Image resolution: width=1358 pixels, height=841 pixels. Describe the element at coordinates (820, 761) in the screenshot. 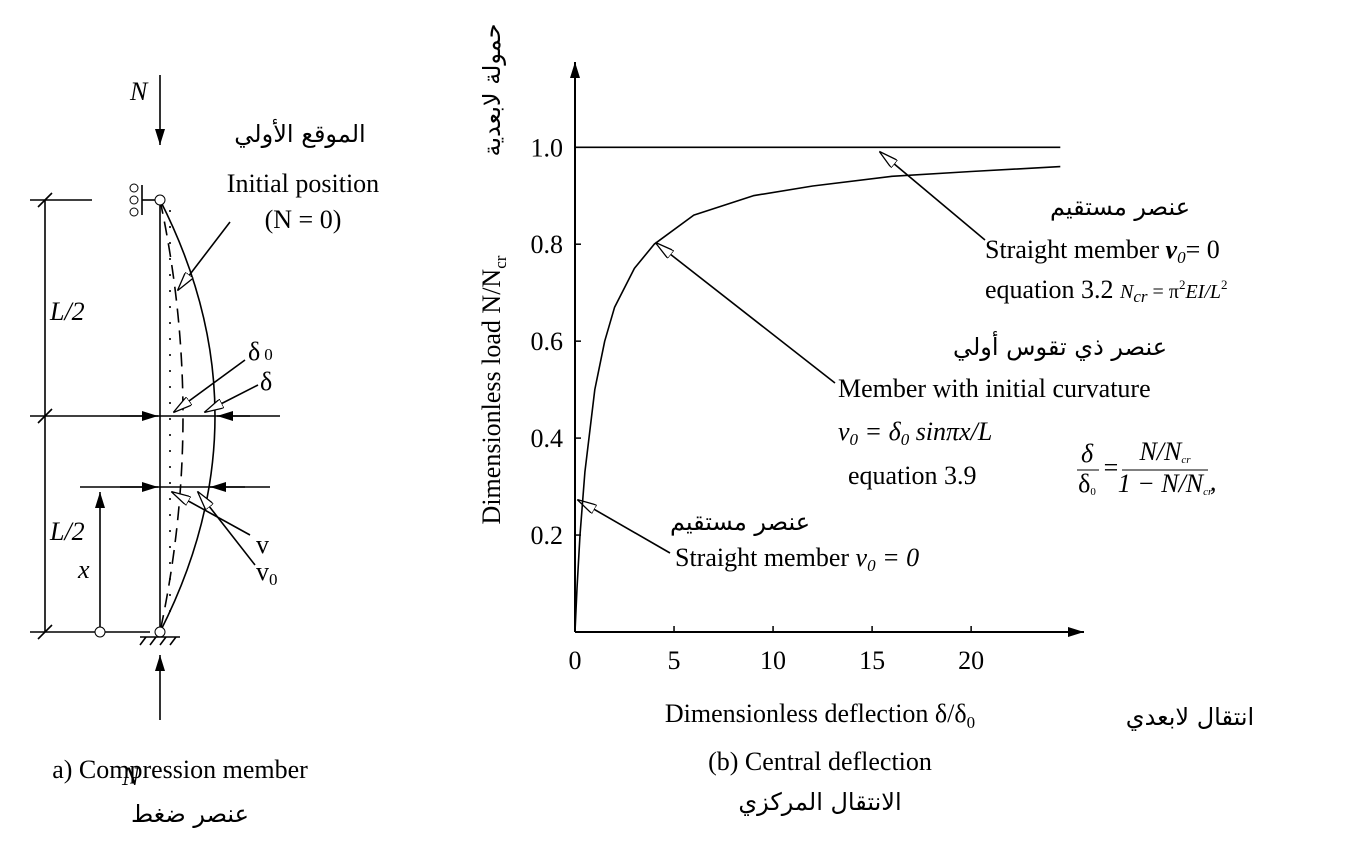

I see `caption: (b) Central deflection` at that location.